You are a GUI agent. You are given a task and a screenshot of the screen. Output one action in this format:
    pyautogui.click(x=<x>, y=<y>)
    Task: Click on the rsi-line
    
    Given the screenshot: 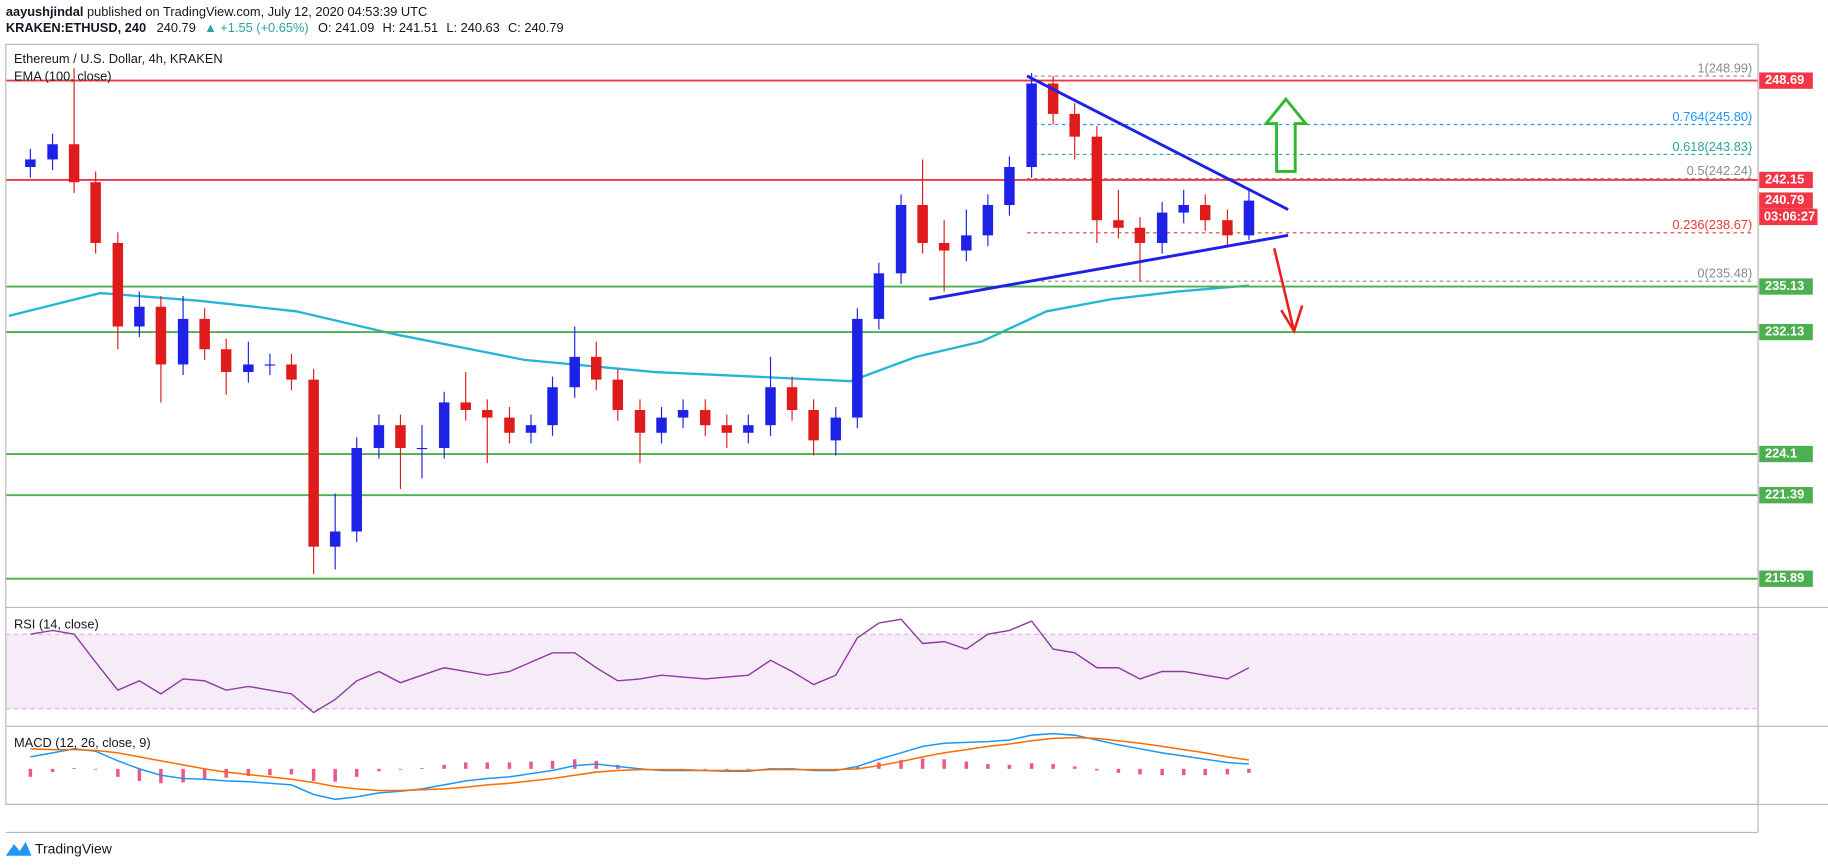 What is the action you would take?
    pyautogui.click(x=640, y=666)
    